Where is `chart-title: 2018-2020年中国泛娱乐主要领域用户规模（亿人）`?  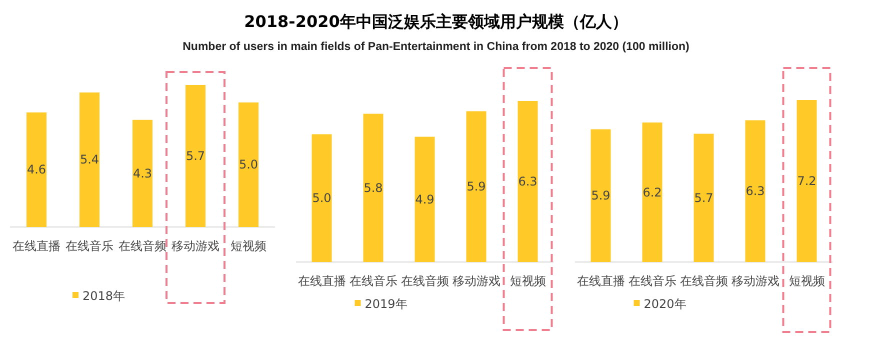 chart-title: 2018-2020年中国泛娱乐主要领域用户规模（亿人） is located at coordinates (436, 21).